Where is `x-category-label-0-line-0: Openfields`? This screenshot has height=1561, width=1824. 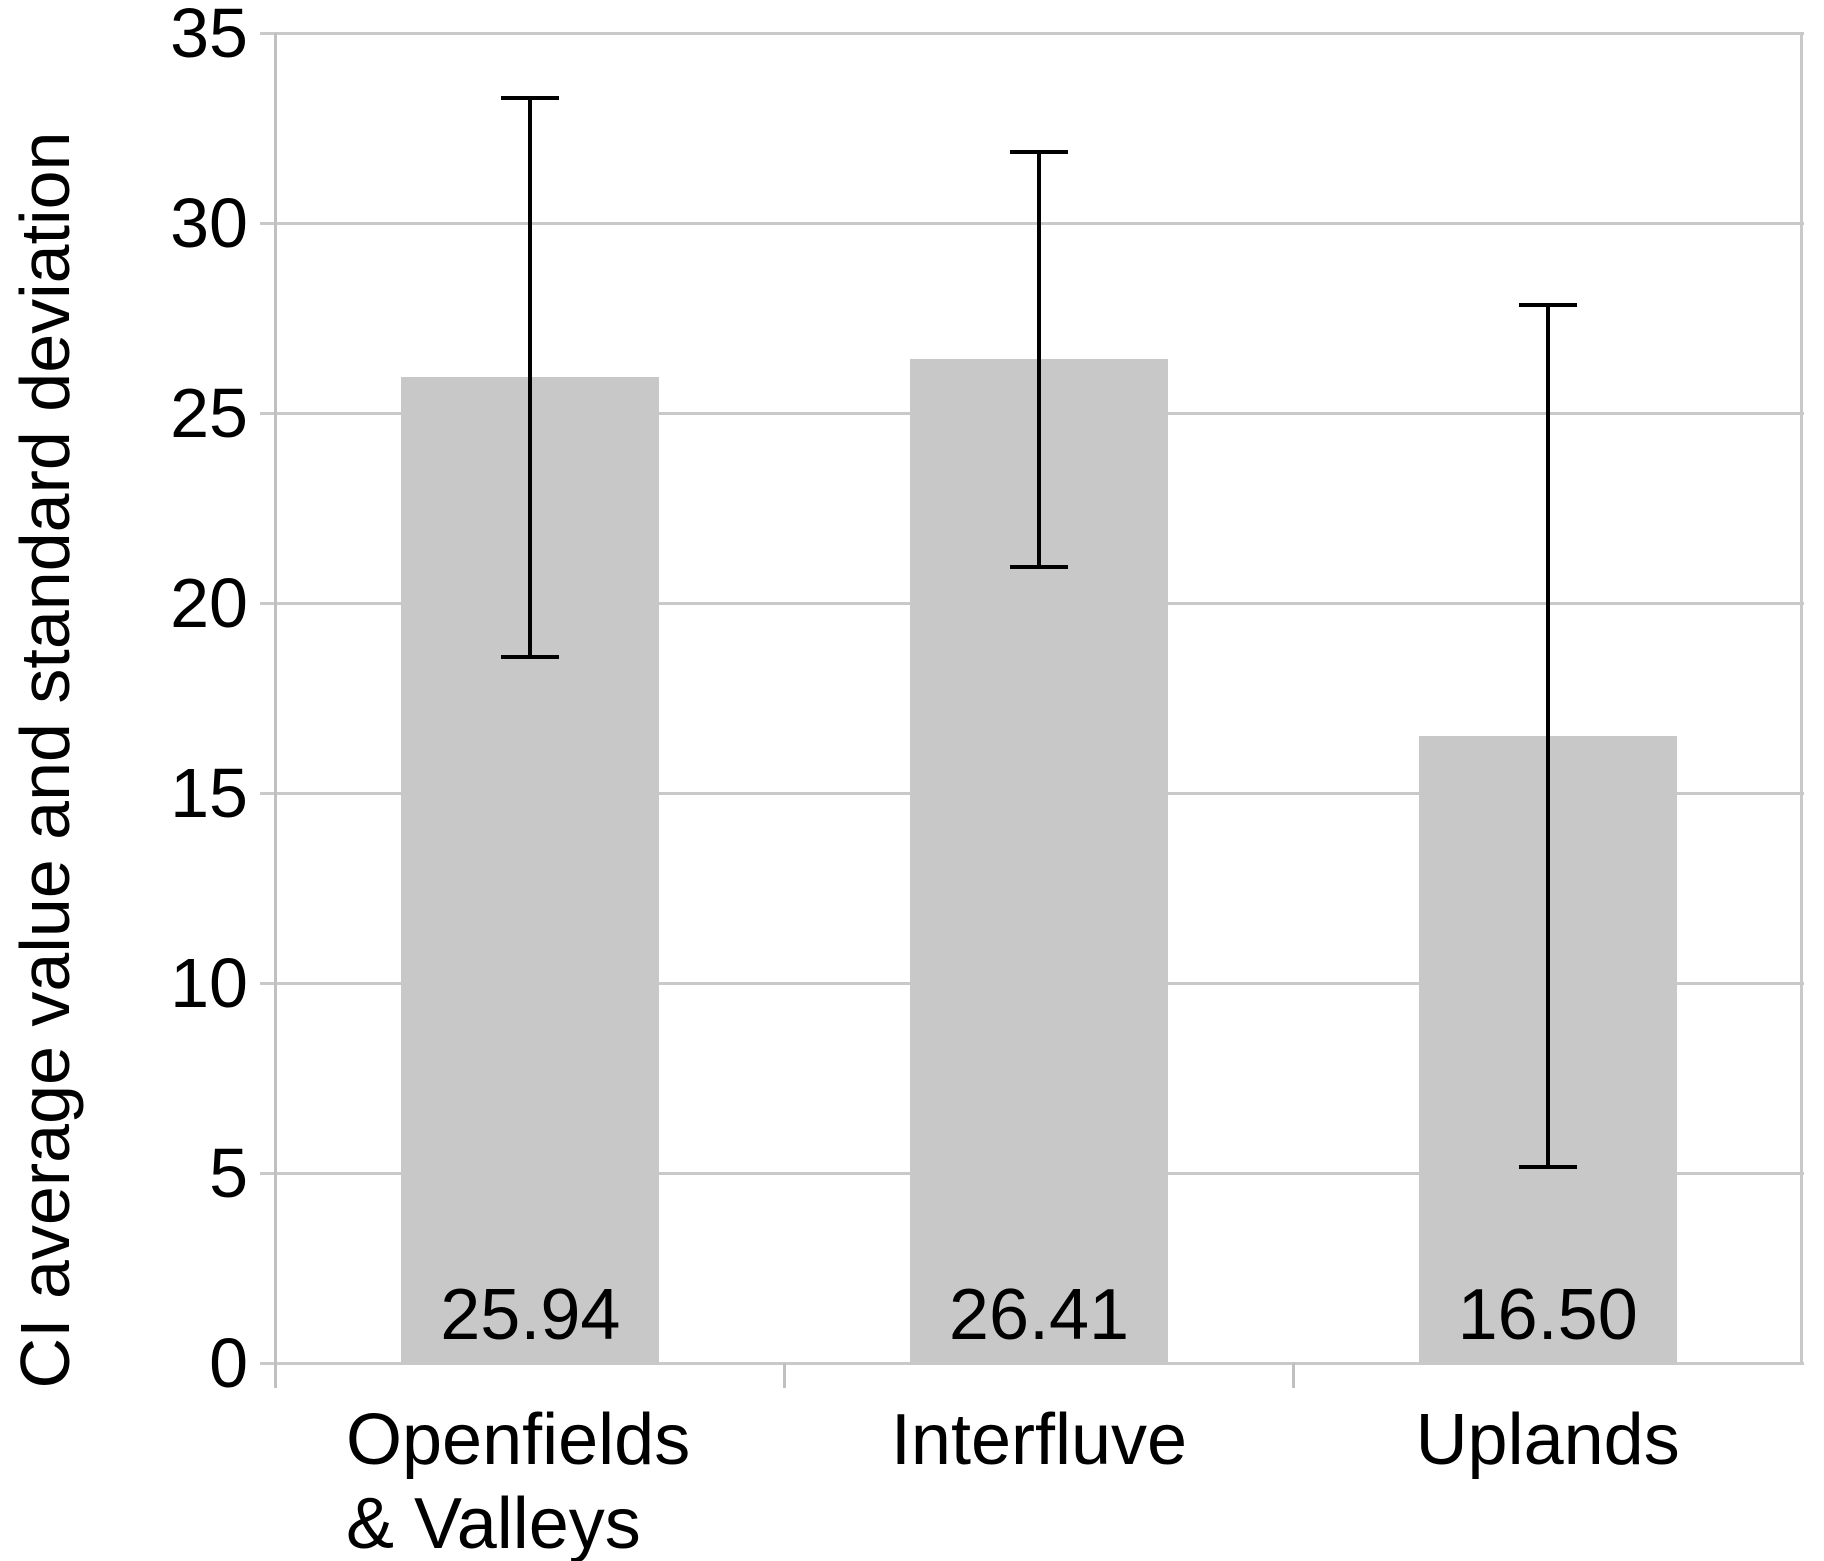 x-category-label-0-line-0: Openfields is located at coordinates (518, 1440).